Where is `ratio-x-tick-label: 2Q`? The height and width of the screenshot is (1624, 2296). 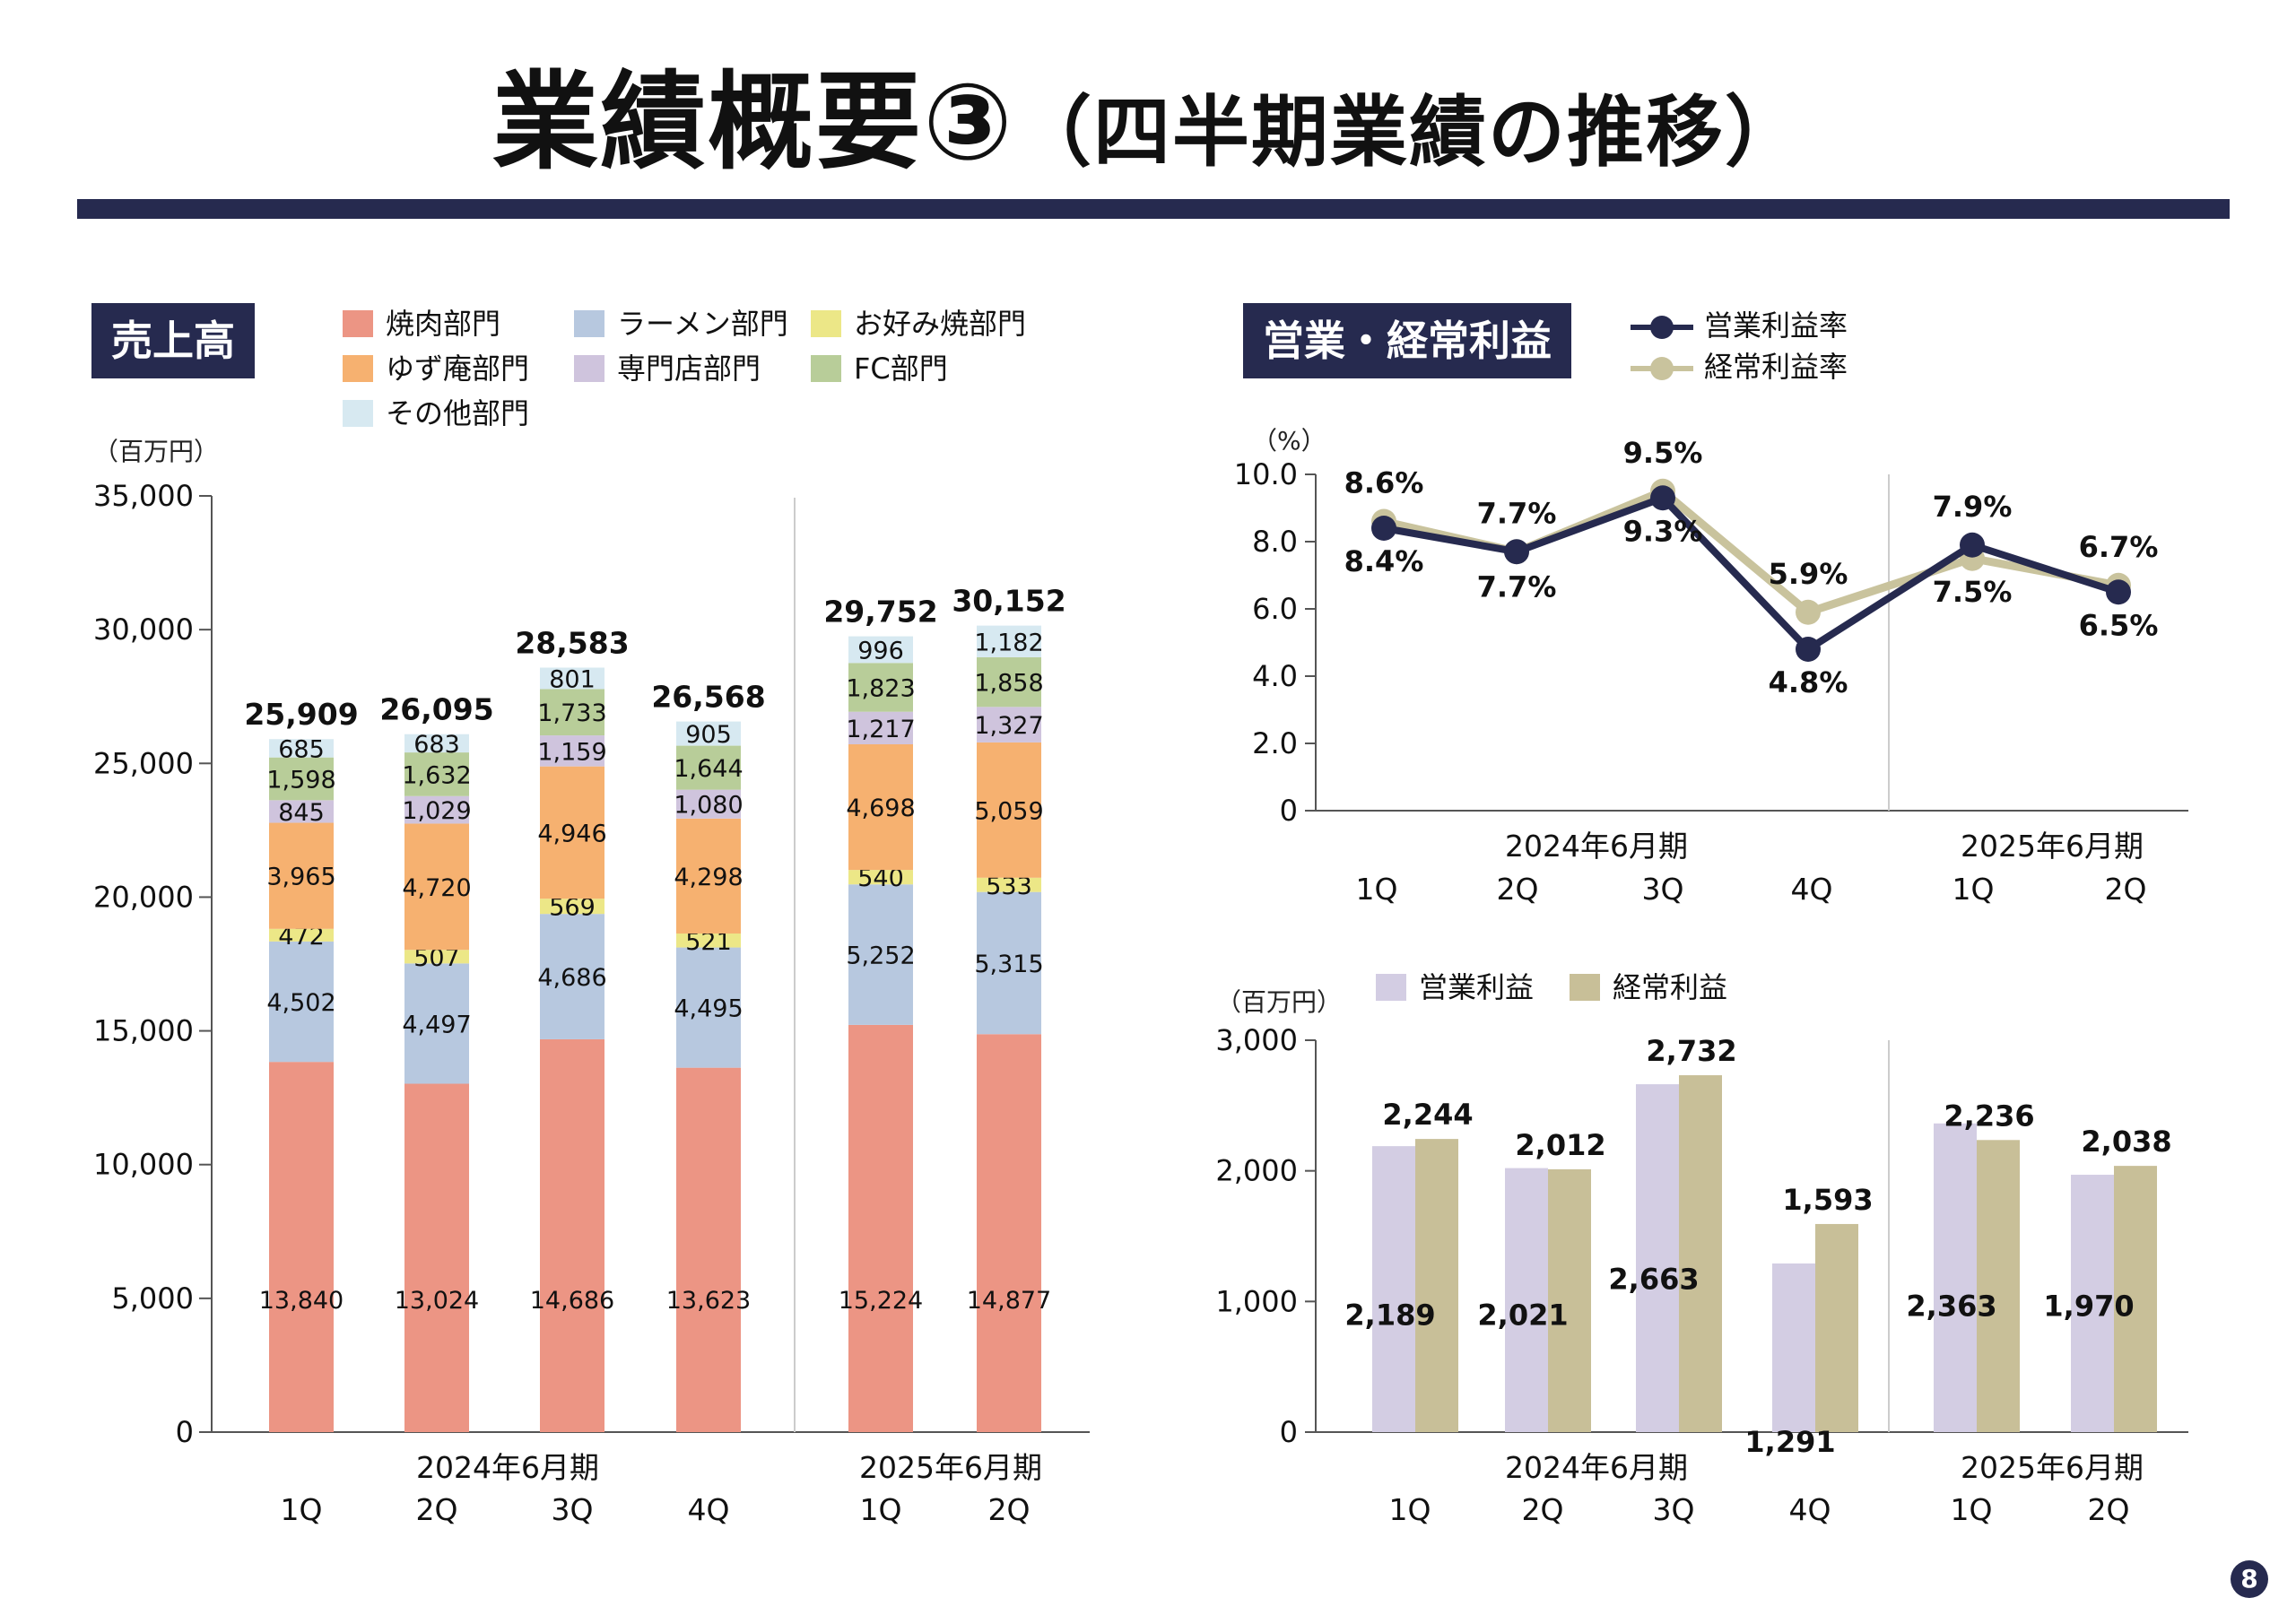 ratio-x-tick-label: 2Q is located at coordinates (2126, 889).